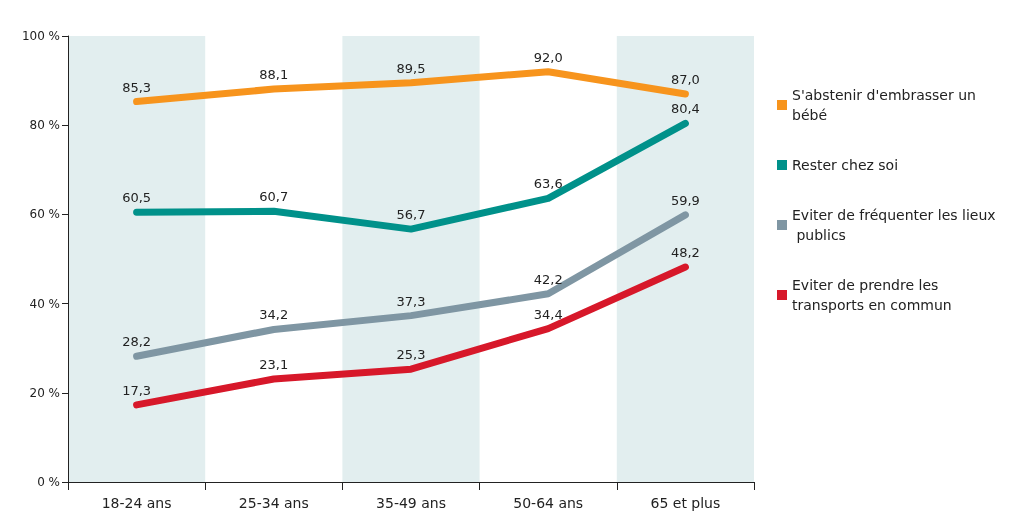 This screenshot has width=1019, height=518. I want to click on data-label: 85,3, so click(137, 87).